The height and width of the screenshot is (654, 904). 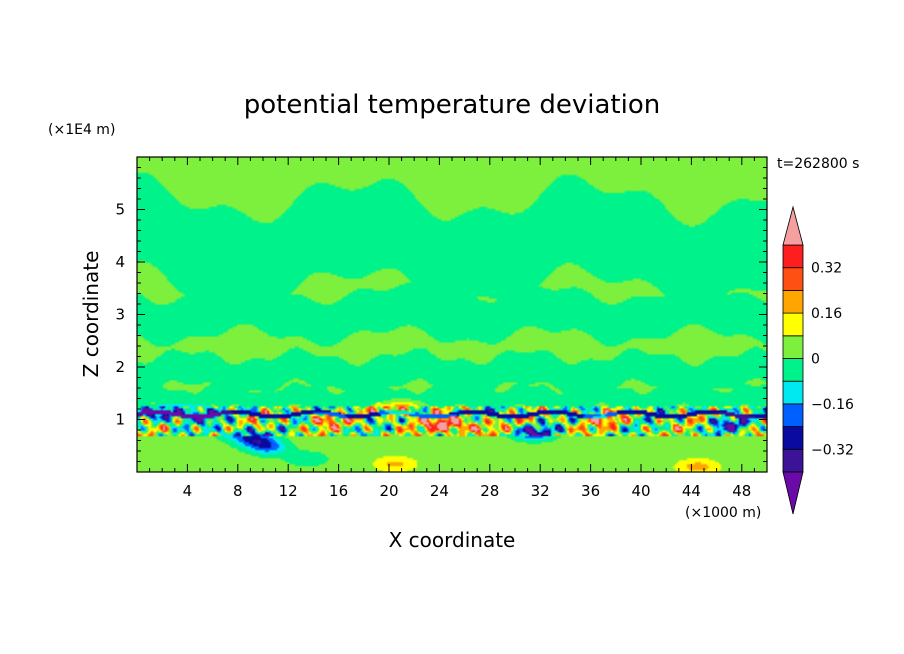 I want to click on x-tick-label: 24, so click(x=439, y=491).